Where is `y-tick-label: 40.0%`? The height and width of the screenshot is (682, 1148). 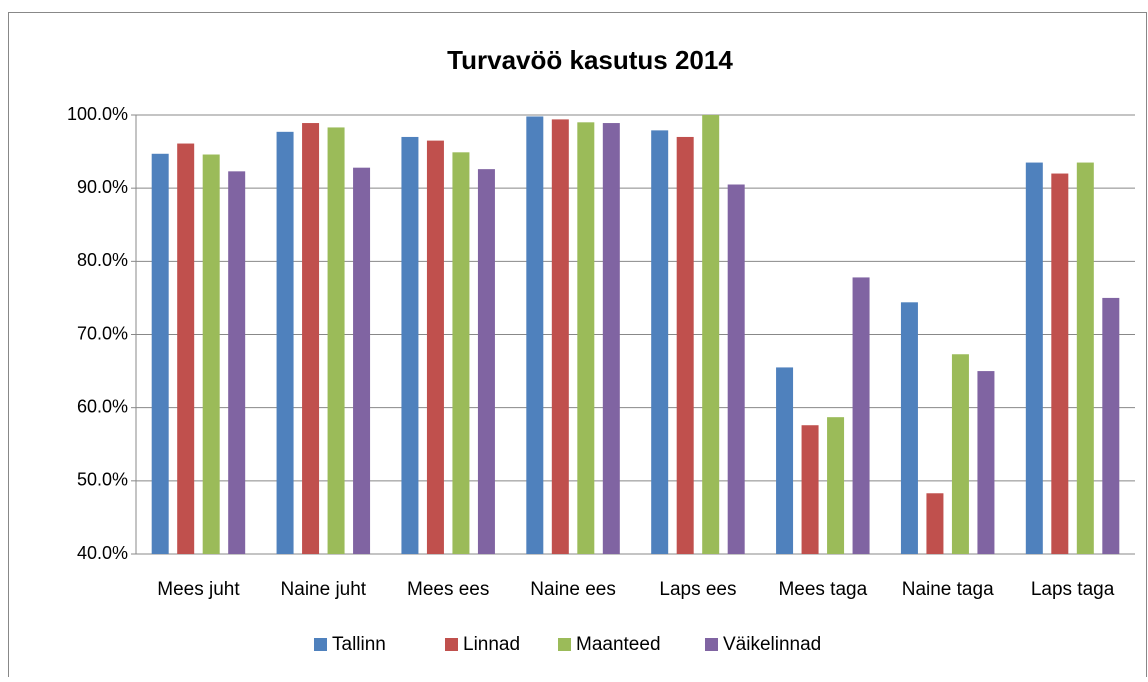
y-tick-label: 40.0% is located at coordinates (102, 553).